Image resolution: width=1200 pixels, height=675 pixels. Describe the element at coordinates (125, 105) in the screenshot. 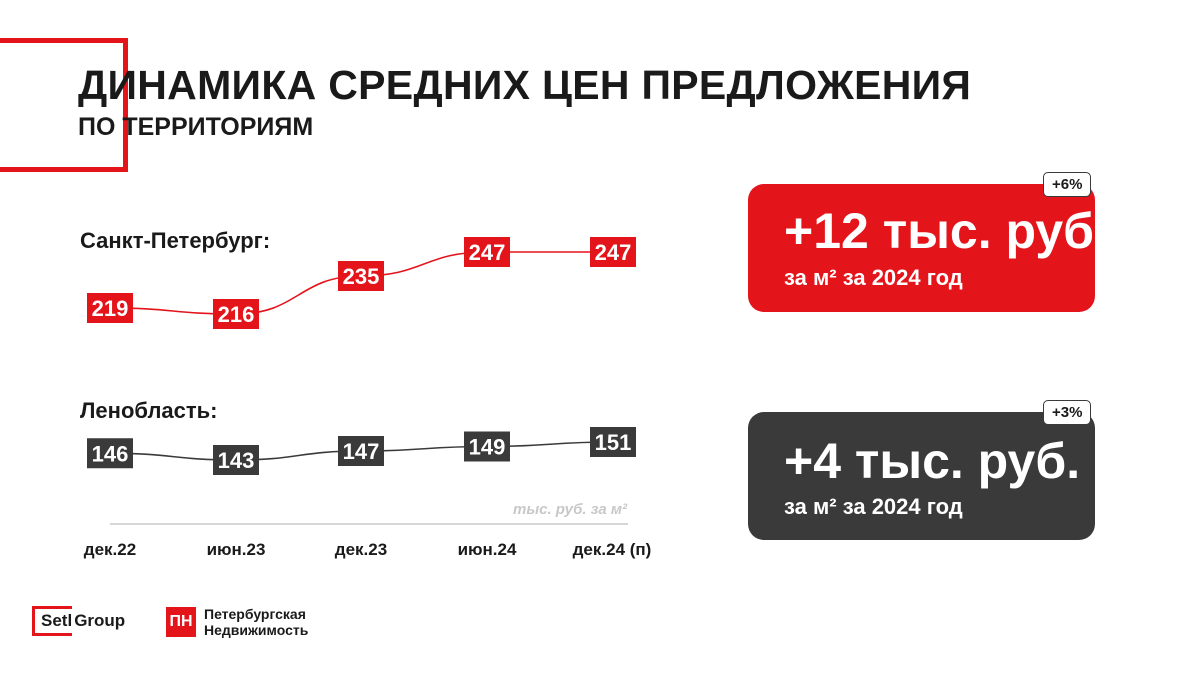

I see `corner-bracket-side` at that location.